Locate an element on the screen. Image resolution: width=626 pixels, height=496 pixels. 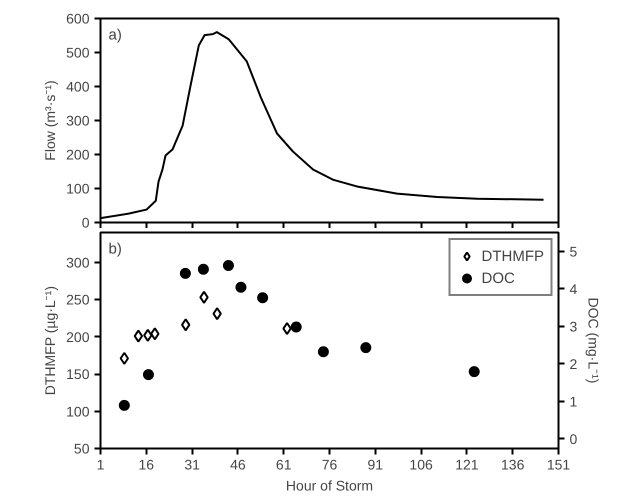
x-tick-label: 16 is located at coordinates (146, 464).